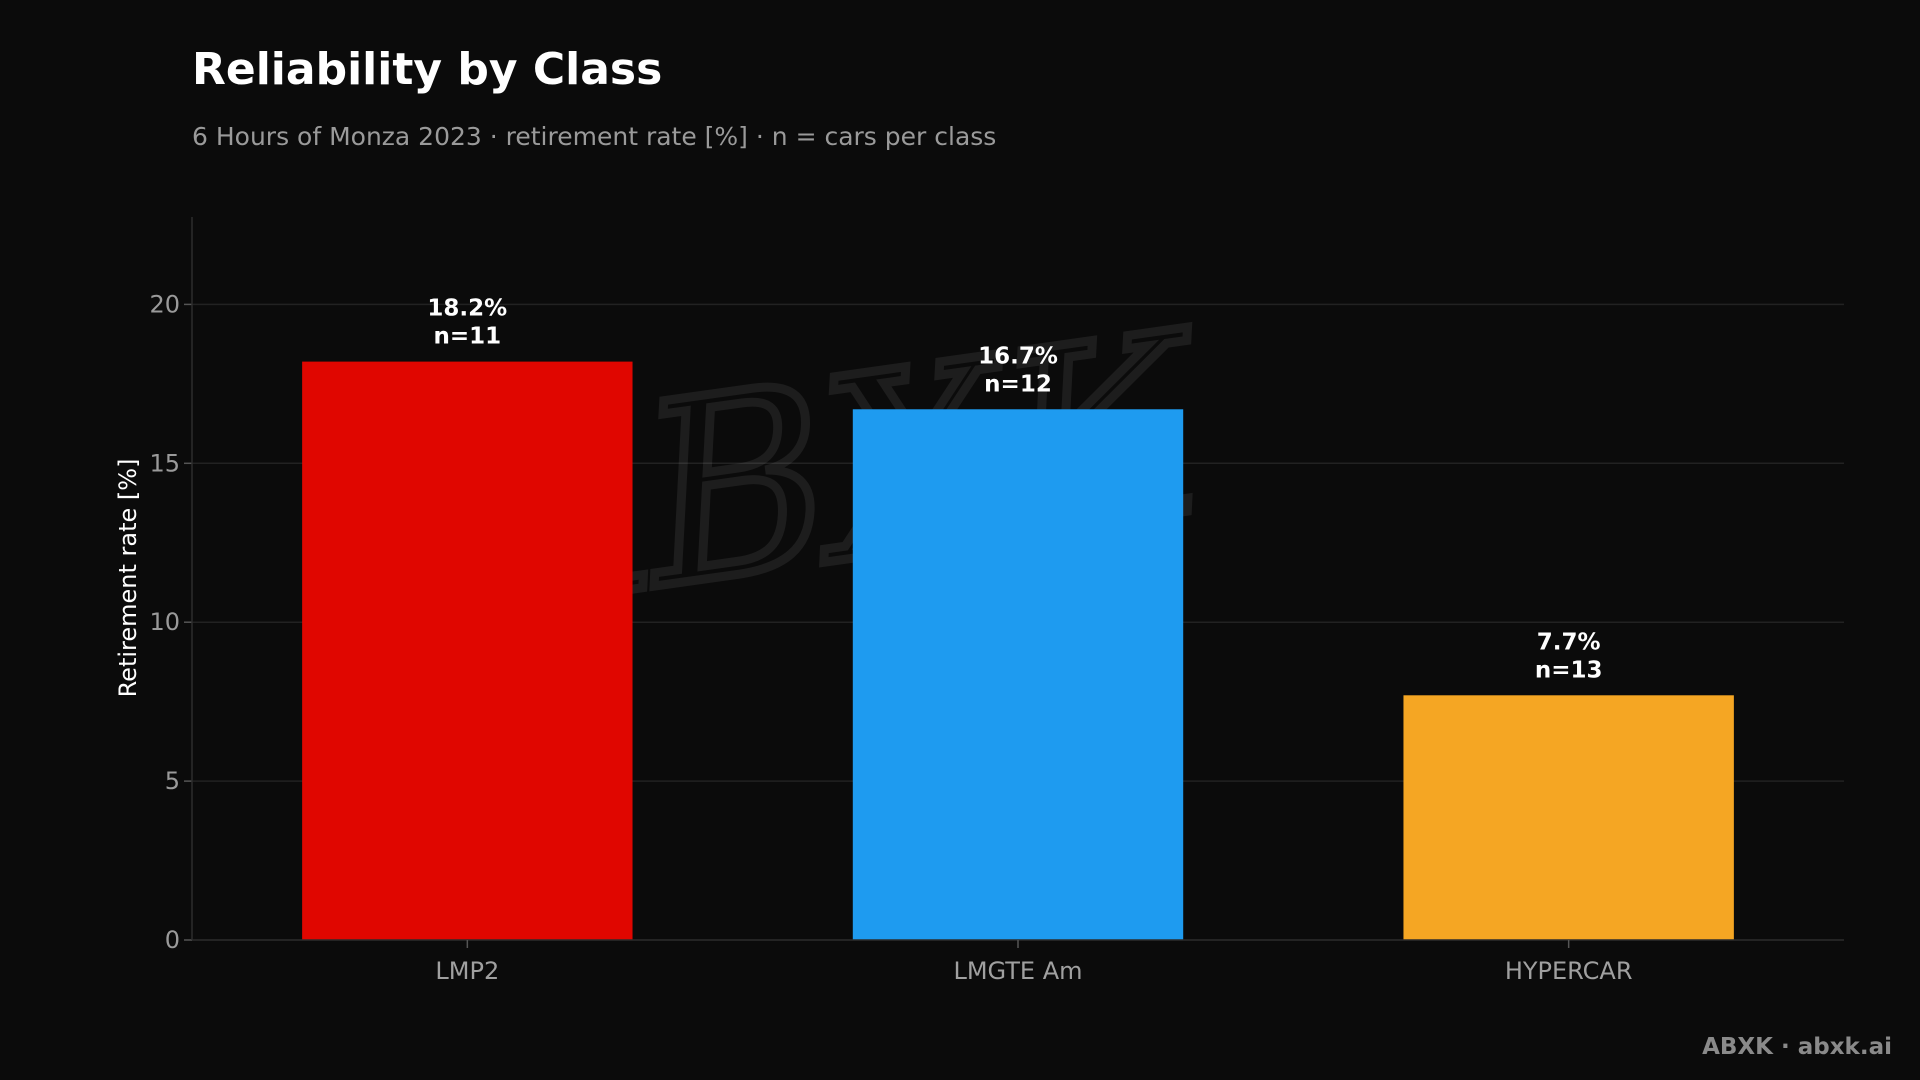 The height and width of the screenshot is (1080, 1920). I want to click on bar-hypercar, so click(1568, 817).